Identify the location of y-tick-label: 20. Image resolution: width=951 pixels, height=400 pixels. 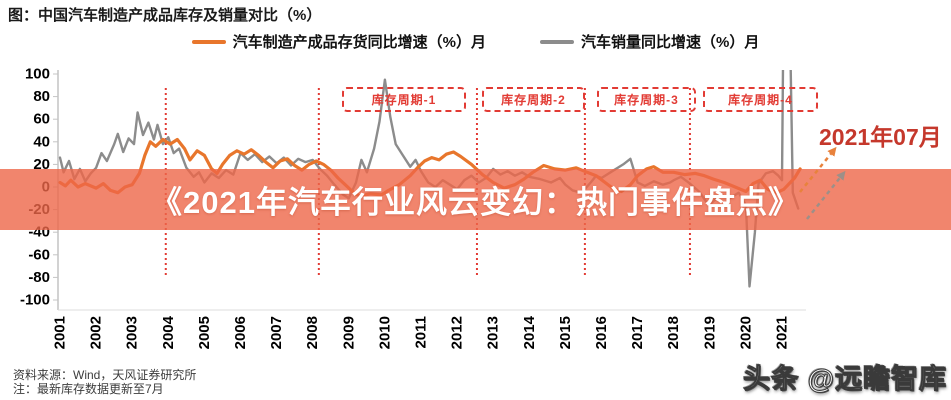
(41, 164).